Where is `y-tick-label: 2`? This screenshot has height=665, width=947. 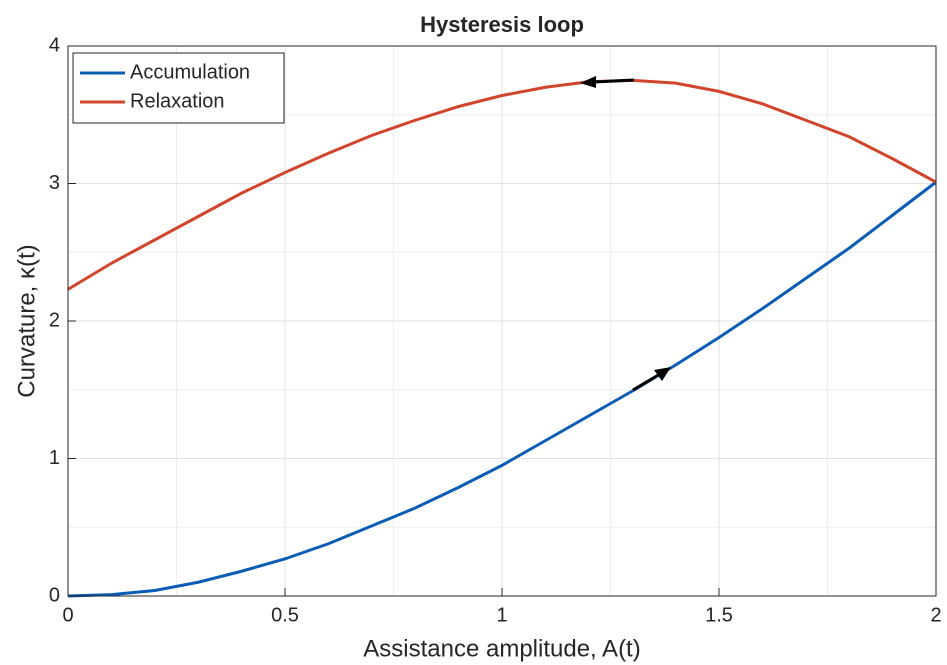 y-tick-label: 2 is located at coordinates (54, 320).